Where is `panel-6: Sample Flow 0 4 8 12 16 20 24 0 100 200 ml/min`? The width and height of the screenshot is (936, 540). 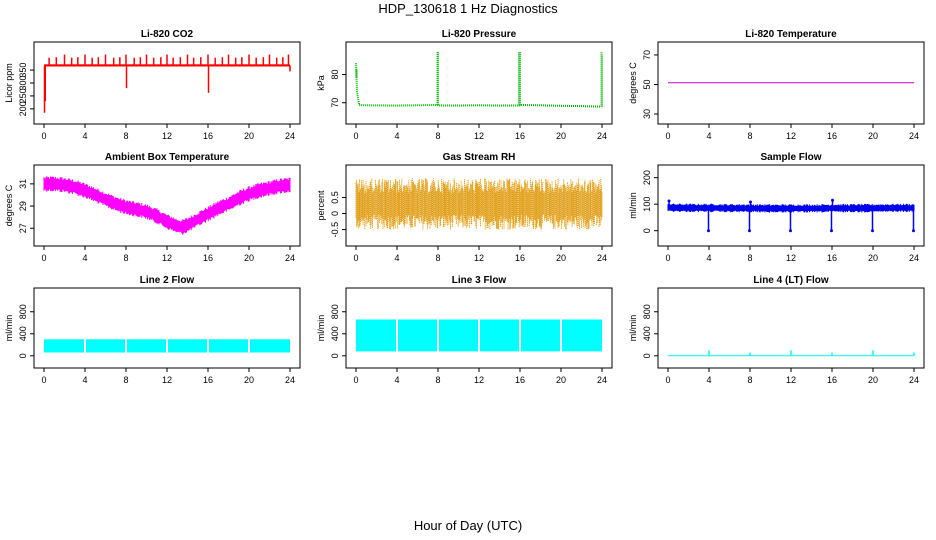 panel-6: Sample Flow 0 4 8 12 16 20 24 0 100 200 ml/min is located at coordinates (776, 207).